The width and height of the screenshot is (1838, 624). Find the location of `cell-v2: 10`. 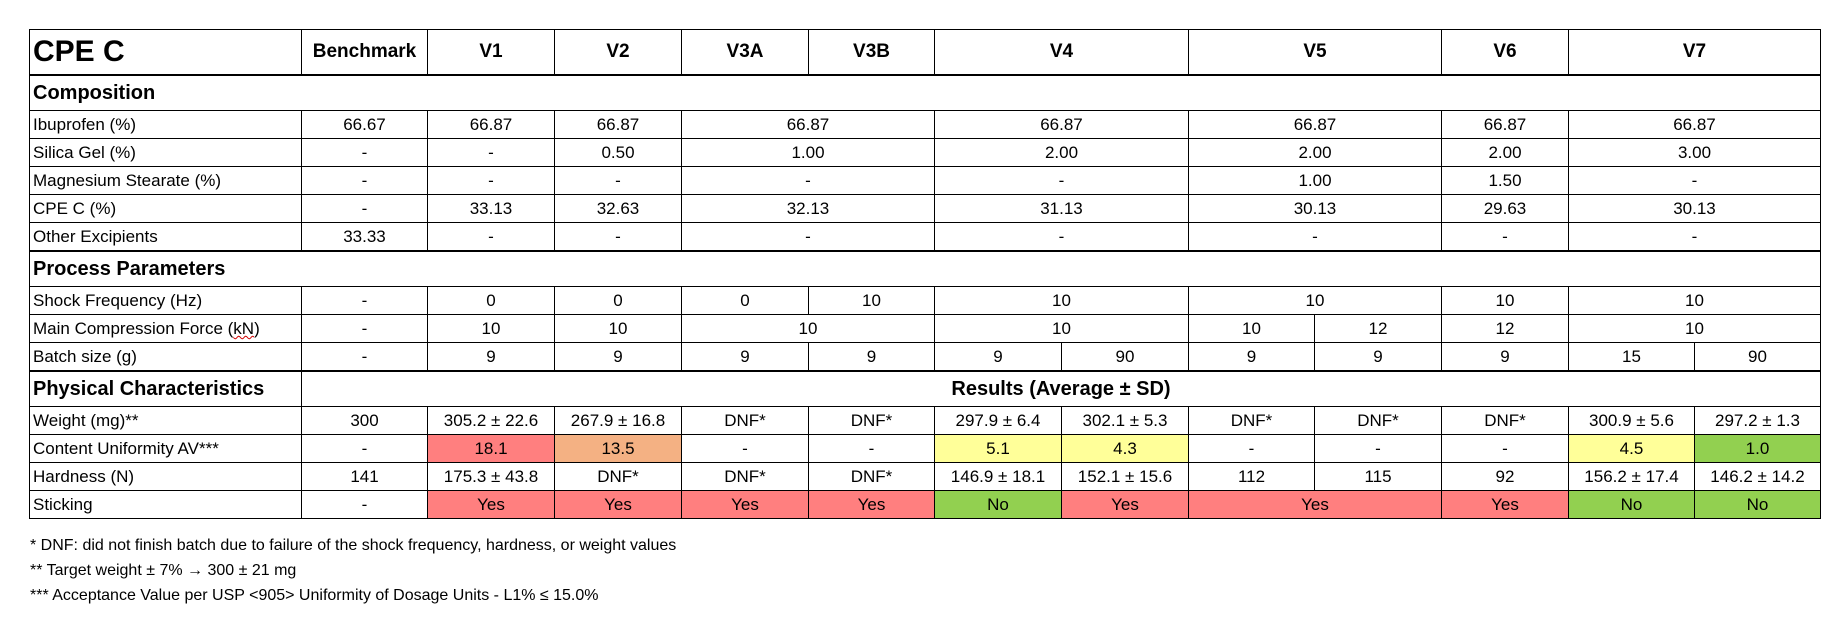

cell-v2: 10 is located at coordinates (618, 328).